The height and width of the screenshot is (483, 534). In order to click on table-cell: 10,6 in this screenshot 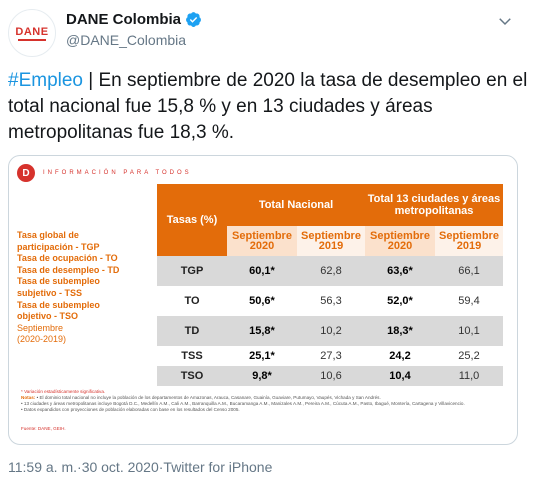, I will do `click(331, 376)`.